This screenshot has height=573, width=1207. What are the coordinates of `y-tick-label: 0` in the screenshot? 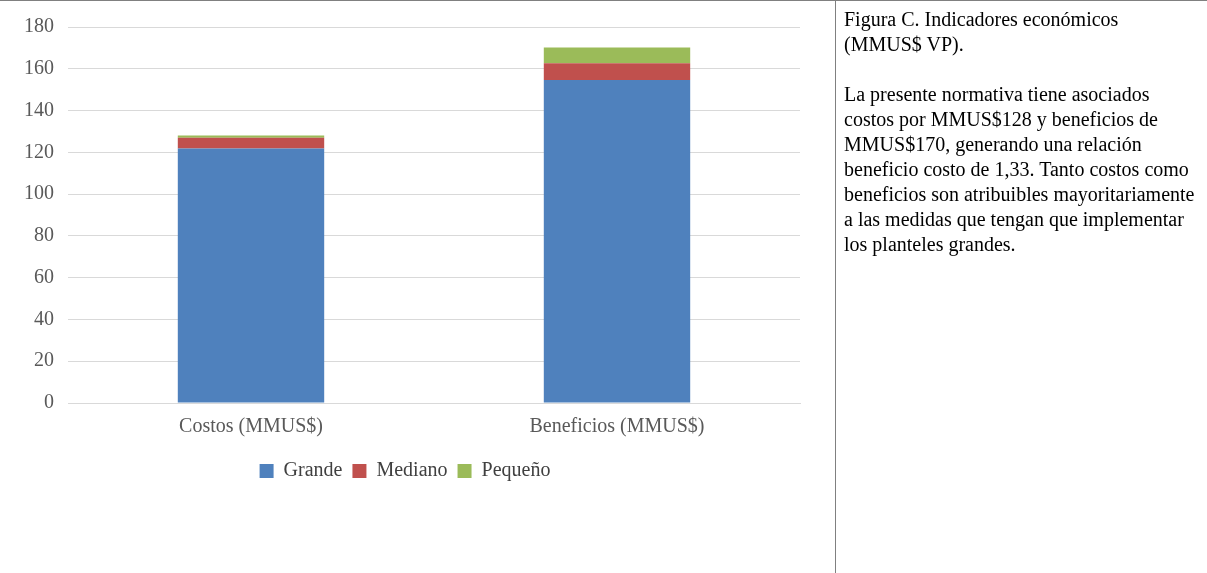 It's located at (49, 401).